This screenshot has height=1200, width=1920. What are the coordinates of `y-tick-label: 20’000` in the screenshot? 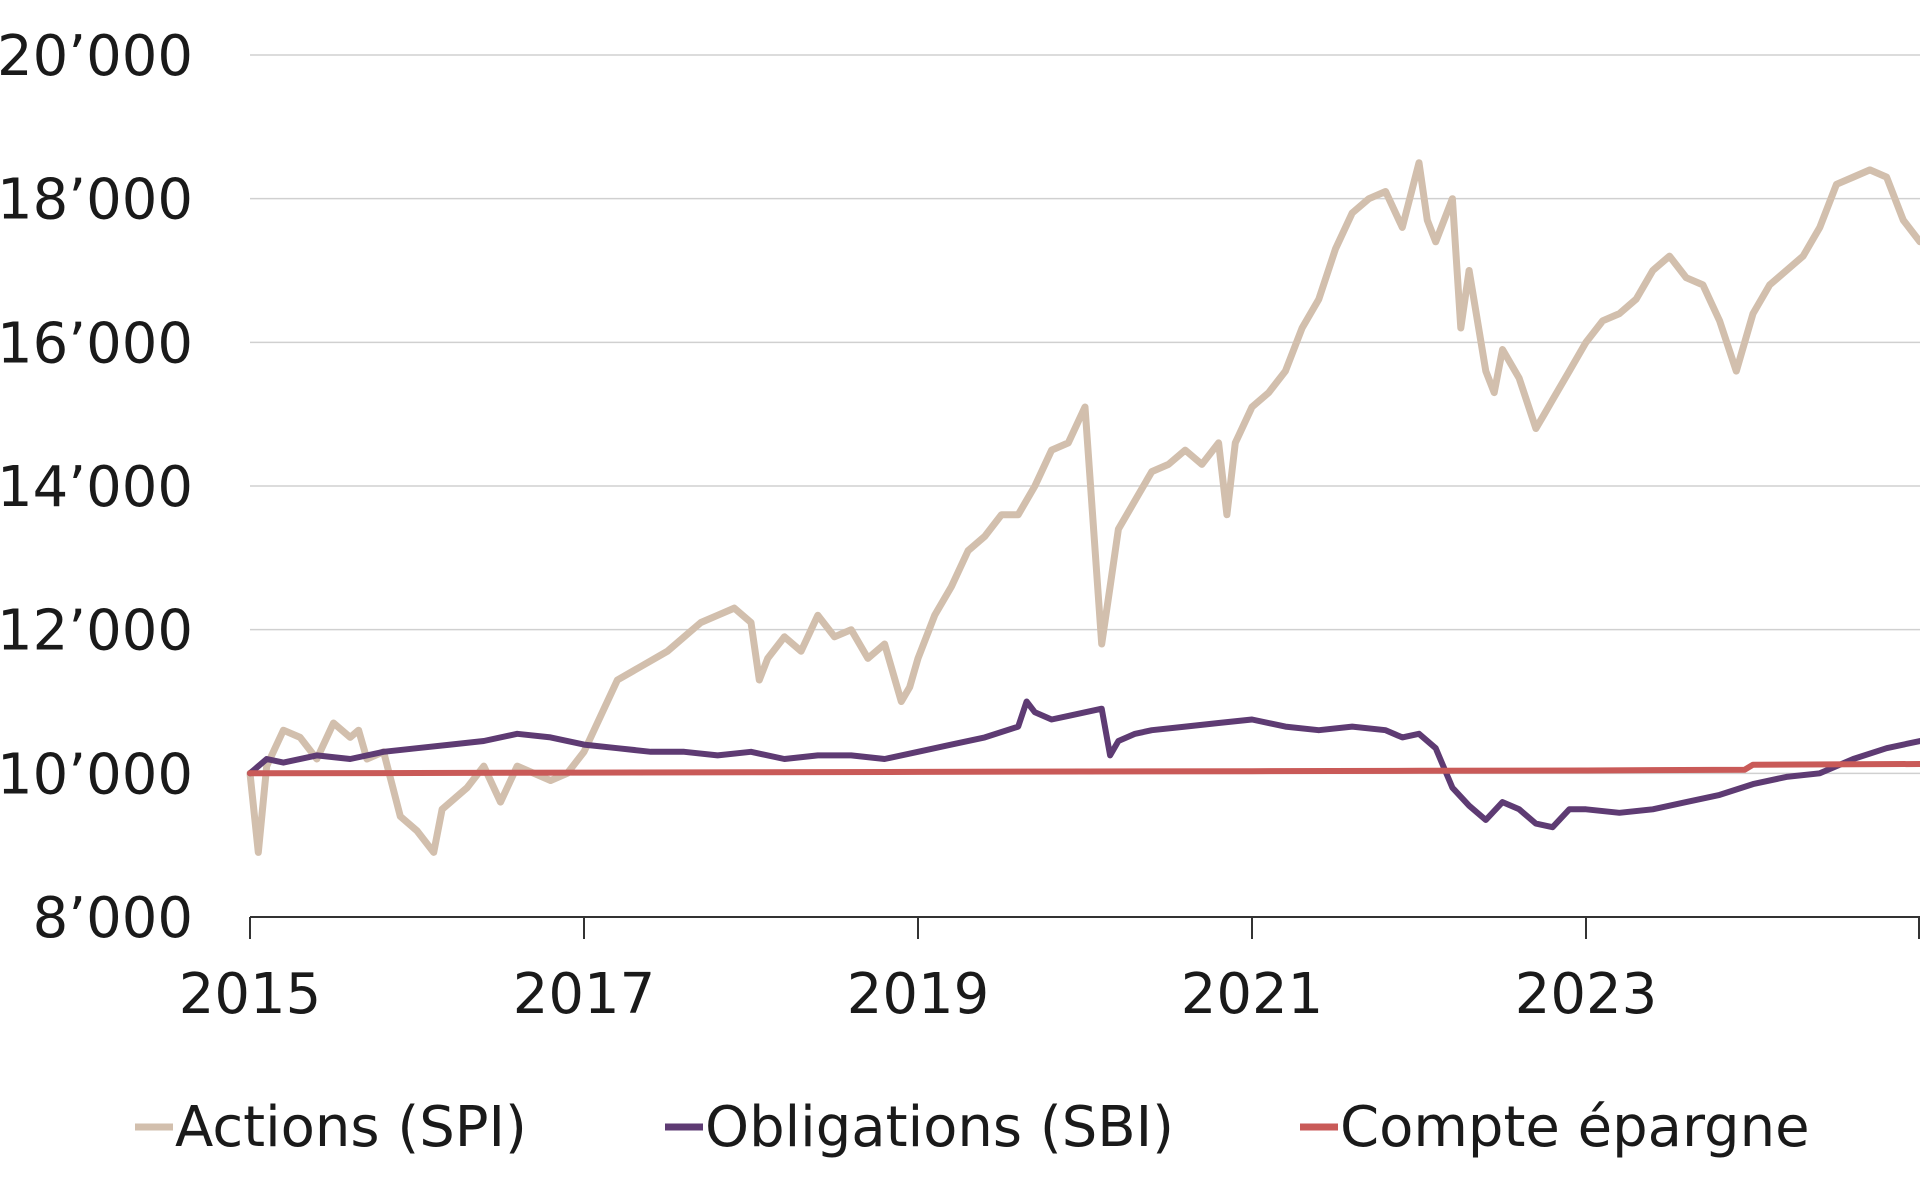 It's located at (96, 56).